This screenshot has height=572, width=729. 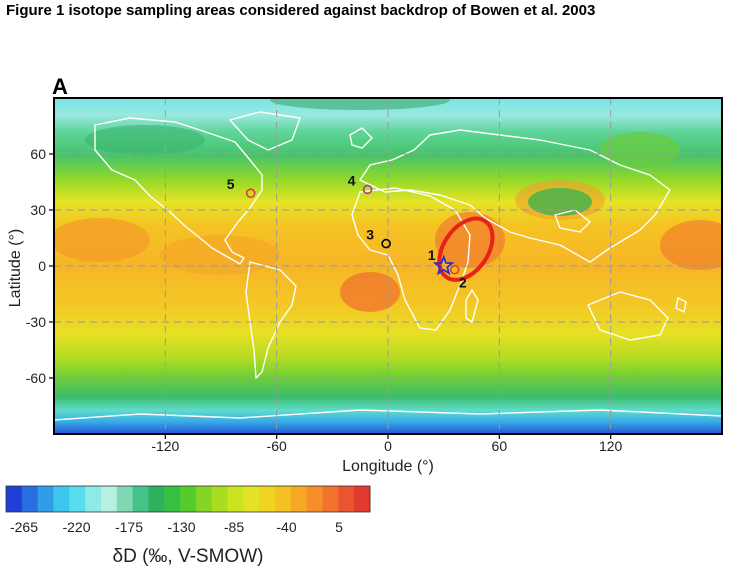 I want to click on y-axis: 60 30 0 -30 -60, so click(x=40, y=266).